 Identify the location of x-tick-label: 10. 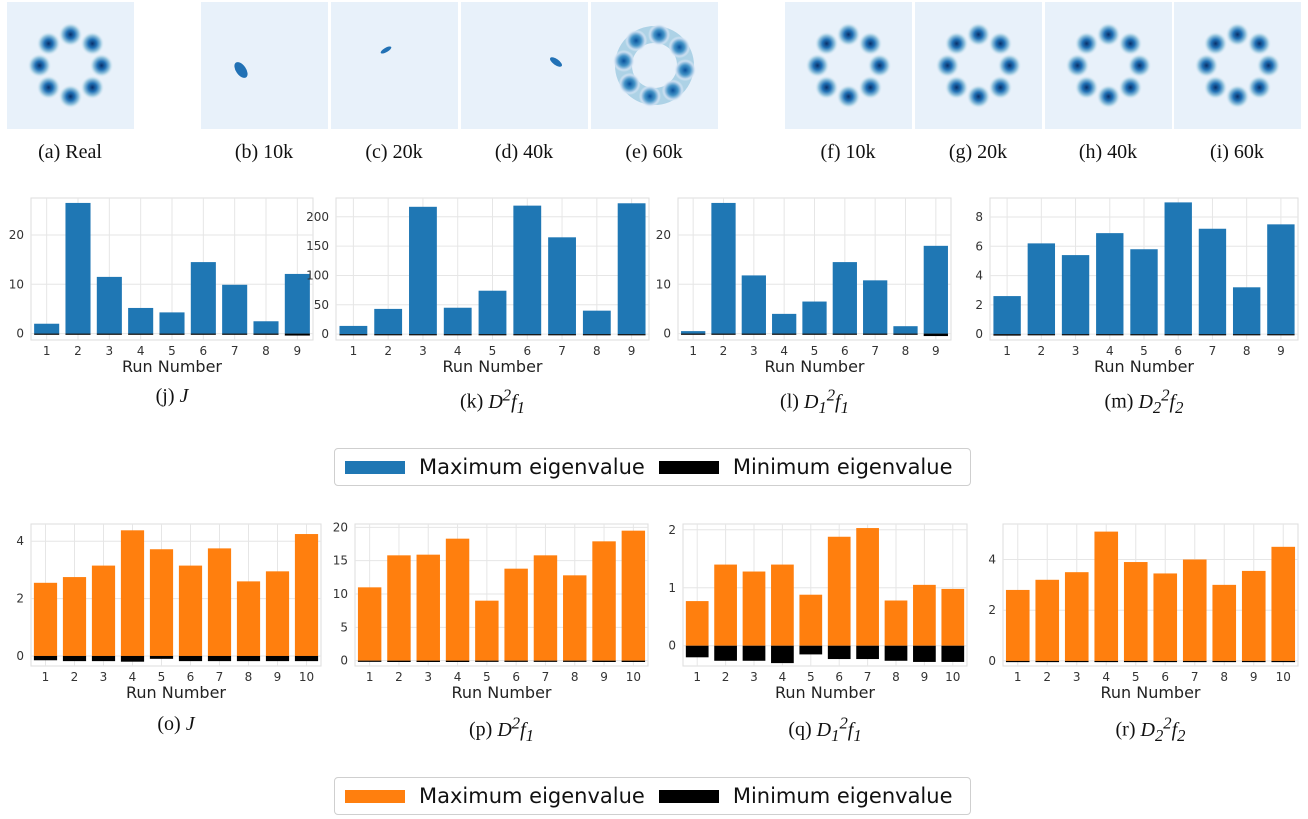
(1283, 677).